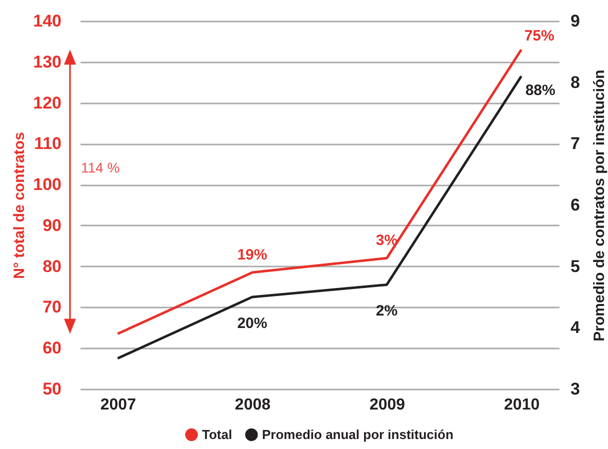 The width and height of the screenshot is (608, 449). I want to click on legend-label: Total, so click(217, 434).